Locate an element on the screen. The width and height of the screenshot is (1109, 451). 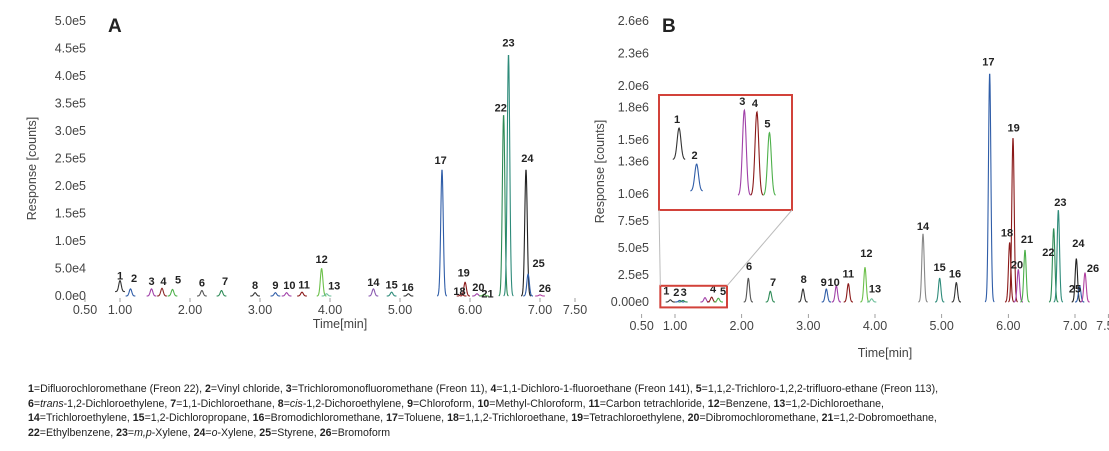
legend-item: 25=Styrene, is located at coordinates (288, 432).